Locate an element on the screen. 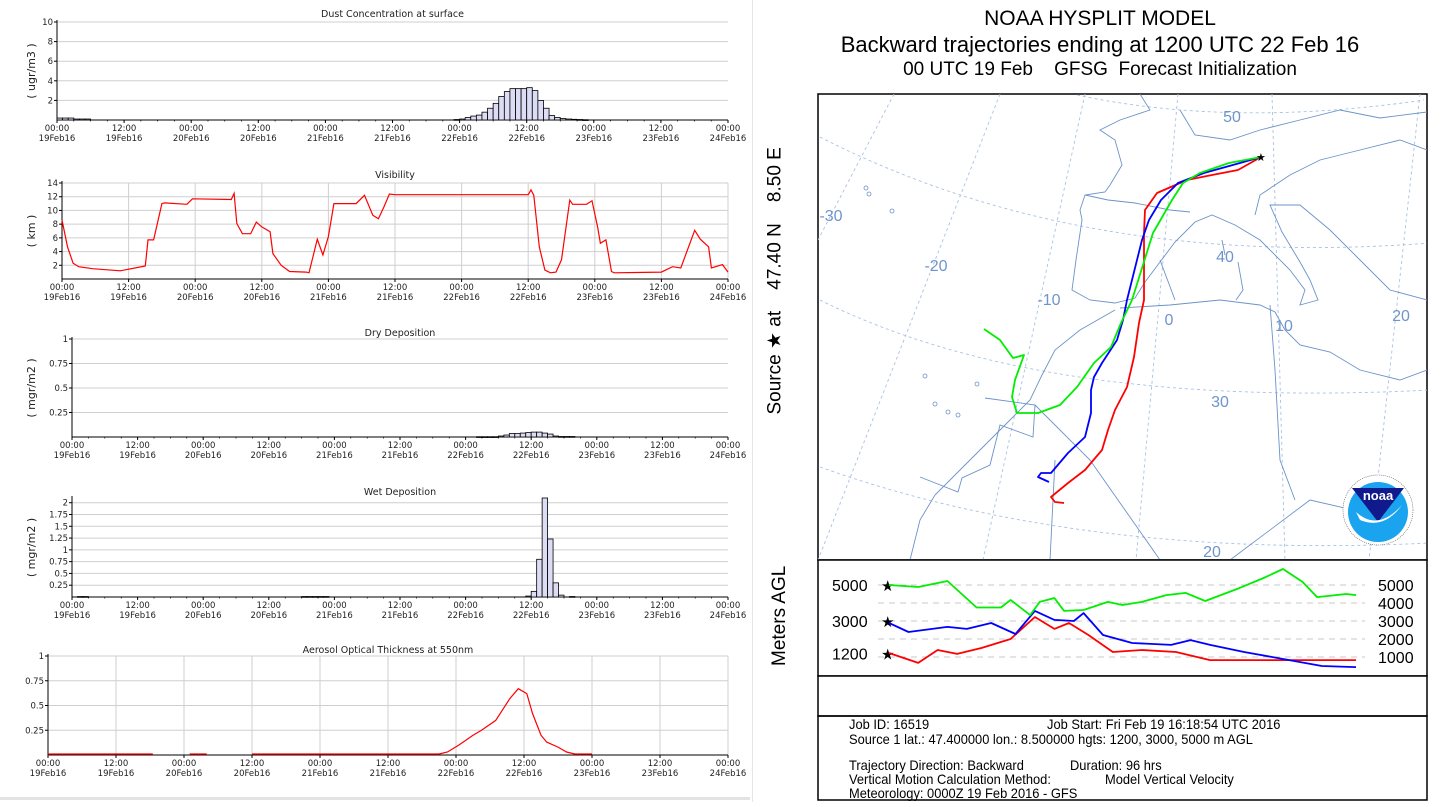 The image size is (1445, 807). job-id: Job ID: 16519 is located at coordinates (889, 724).